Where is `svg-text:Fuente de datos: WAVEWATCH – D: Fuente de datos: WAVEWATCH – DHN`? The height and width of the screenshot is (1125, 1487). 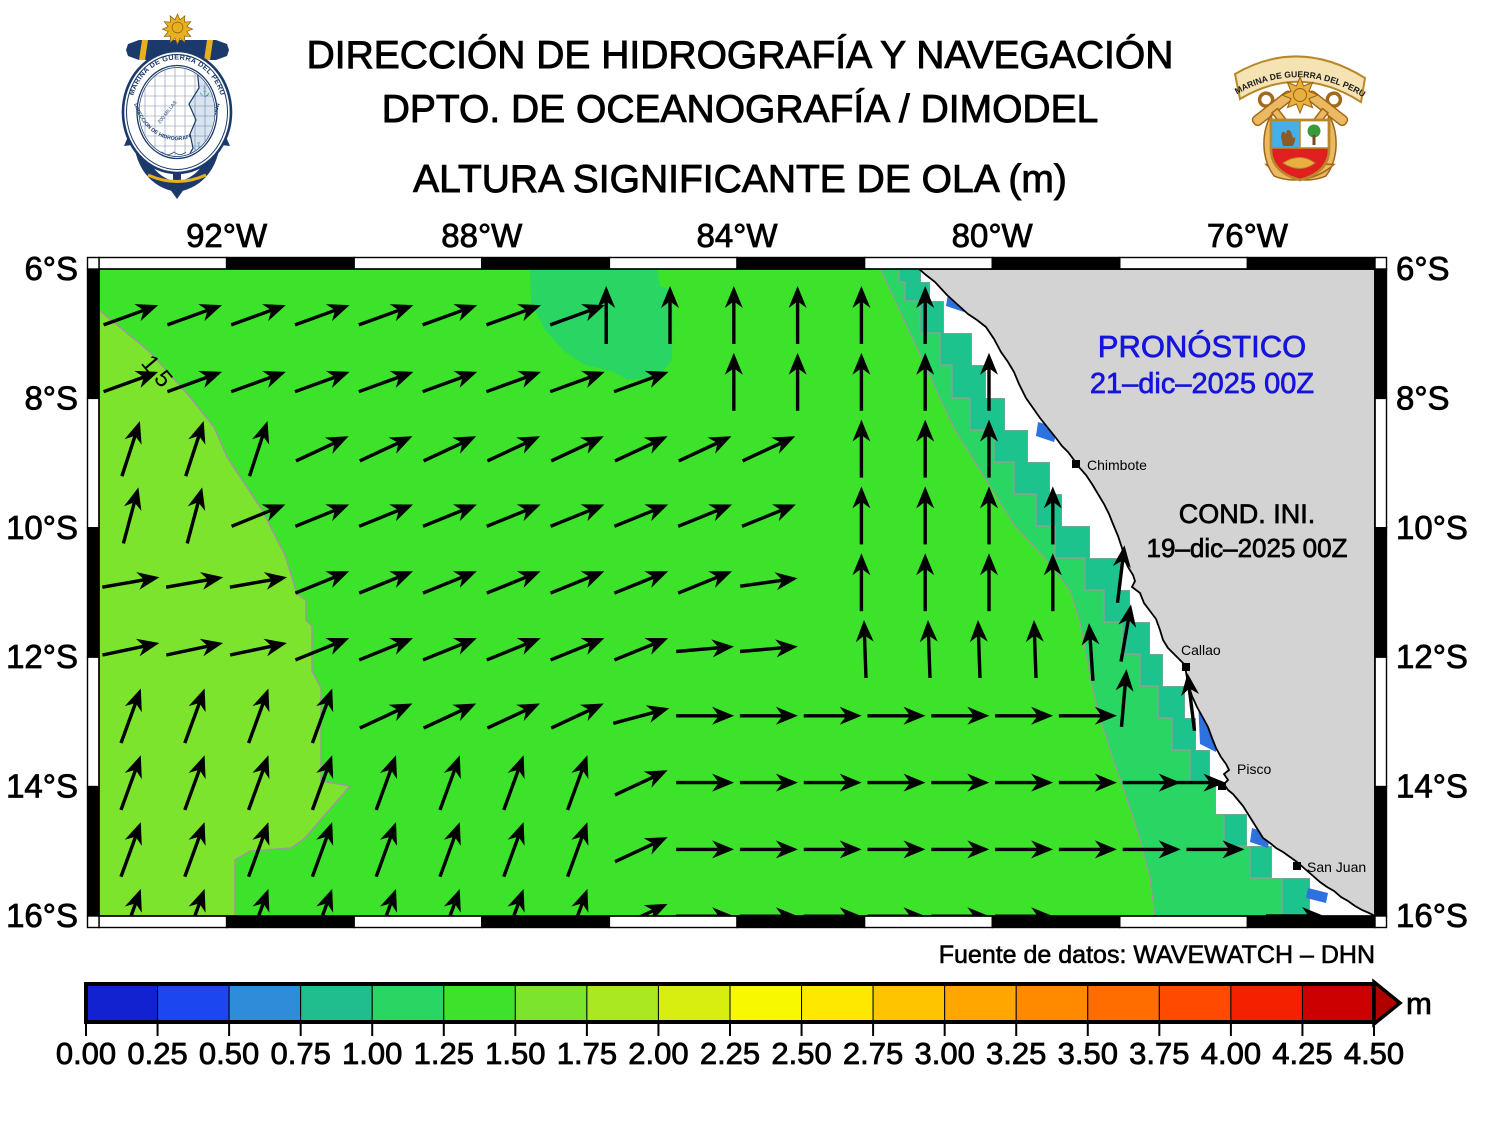 svg-text:Fuente de datos: WAVEWATCH – D: Fuente de datos: WAVEWATCH – DHN is located at coordinates (1157, 955).